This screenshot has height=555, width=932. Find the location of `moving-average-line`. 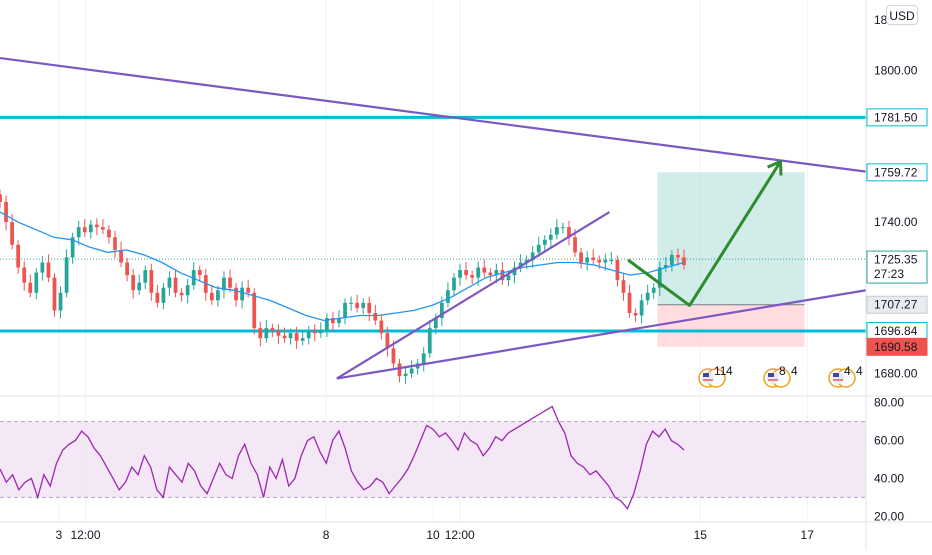

moving-average-line is located at coordinates (342, 266).